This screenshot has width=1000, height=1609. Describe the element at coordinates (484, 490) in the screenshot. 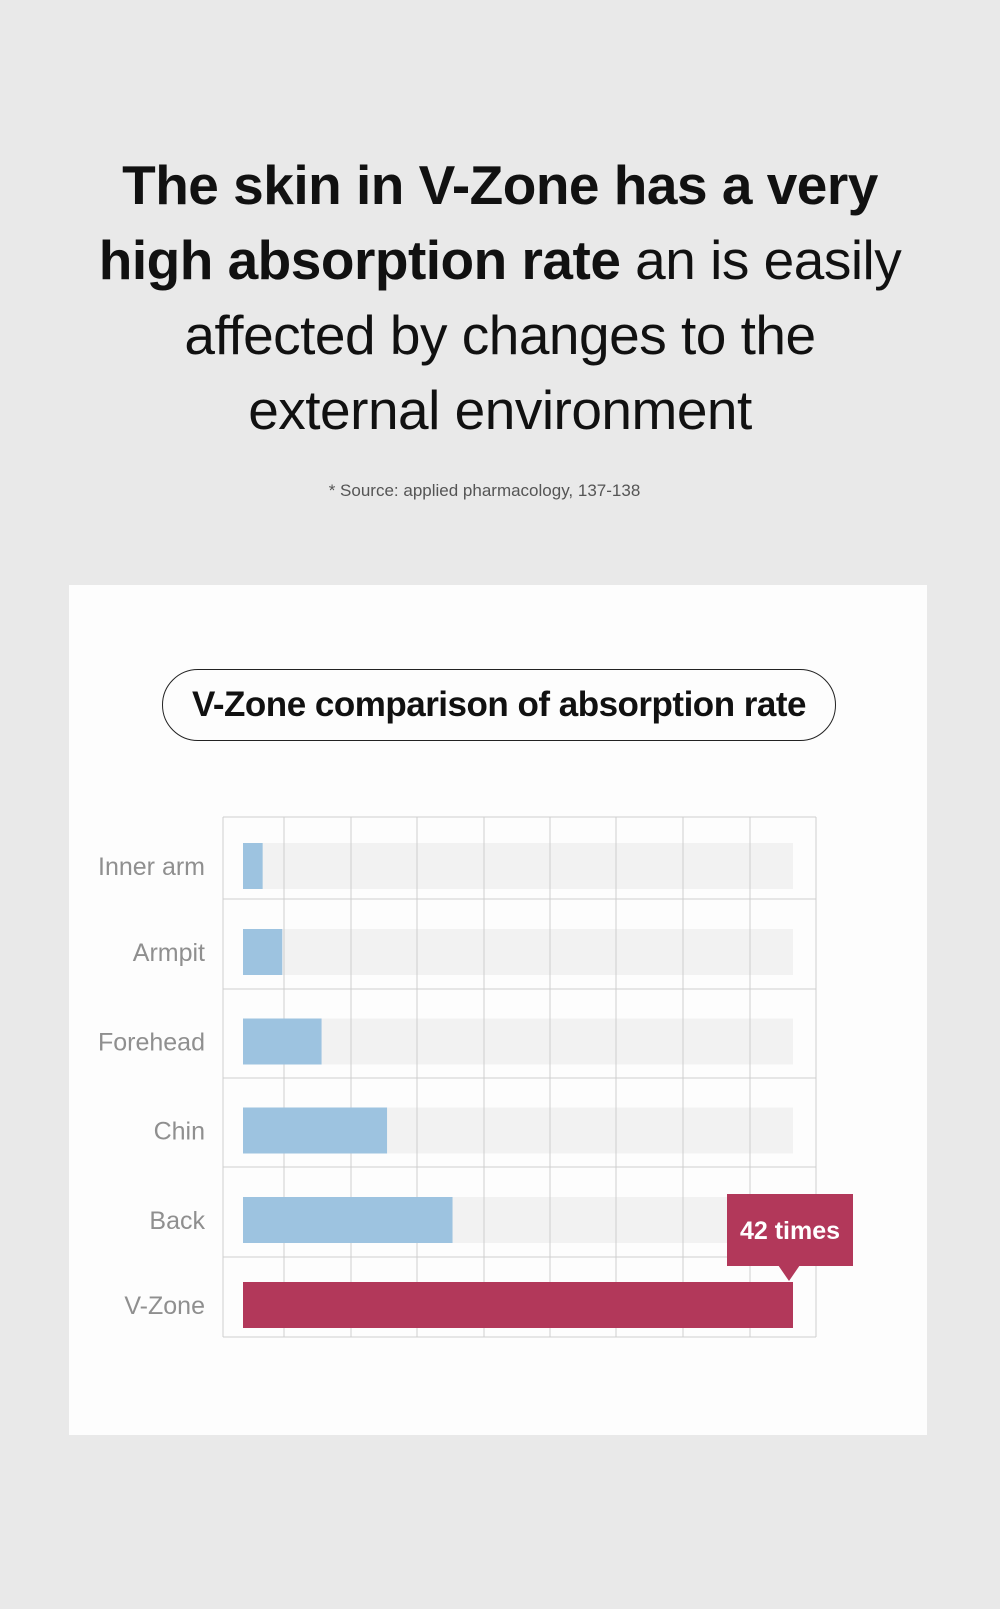

I see `source-note: * Source: applied pharmacology, 137-138` at that location.